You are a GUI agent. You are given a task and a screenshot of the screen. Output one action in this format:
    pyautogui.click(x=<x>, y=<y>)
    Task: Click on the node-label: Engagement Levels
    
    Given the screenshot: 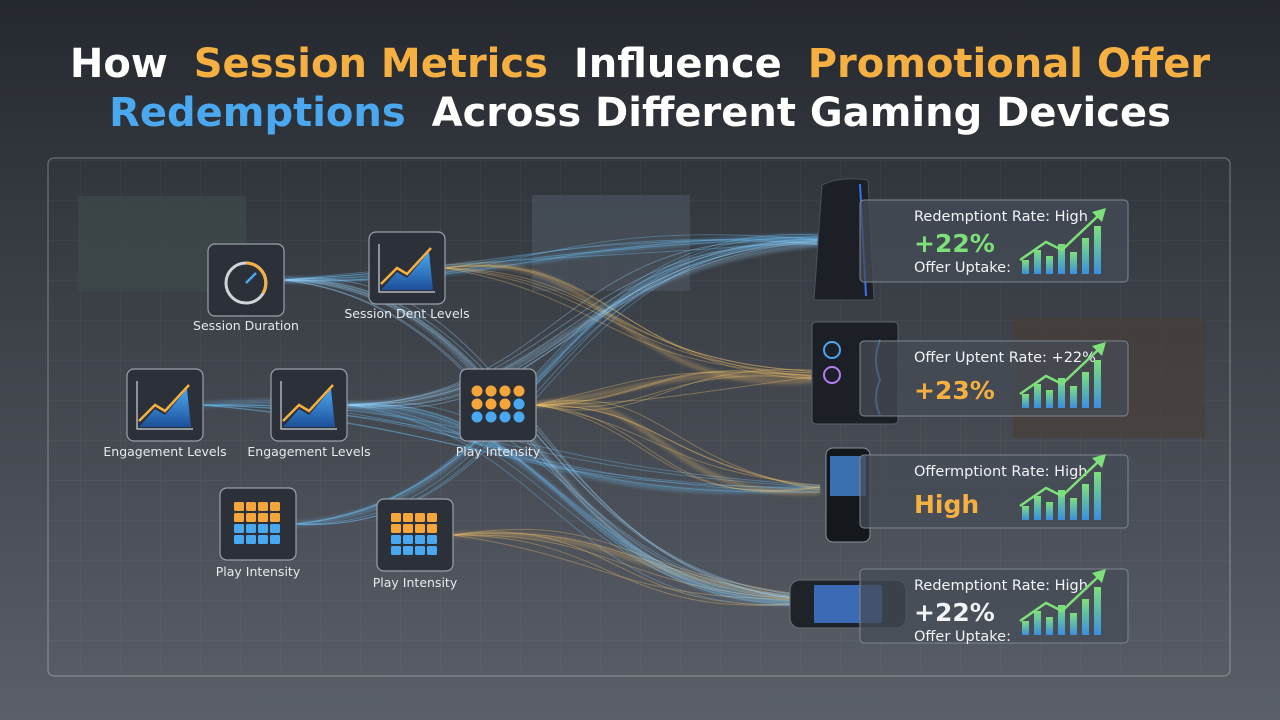 What is the action you would take?
    pyautogui.click(x=164, y=451)
    